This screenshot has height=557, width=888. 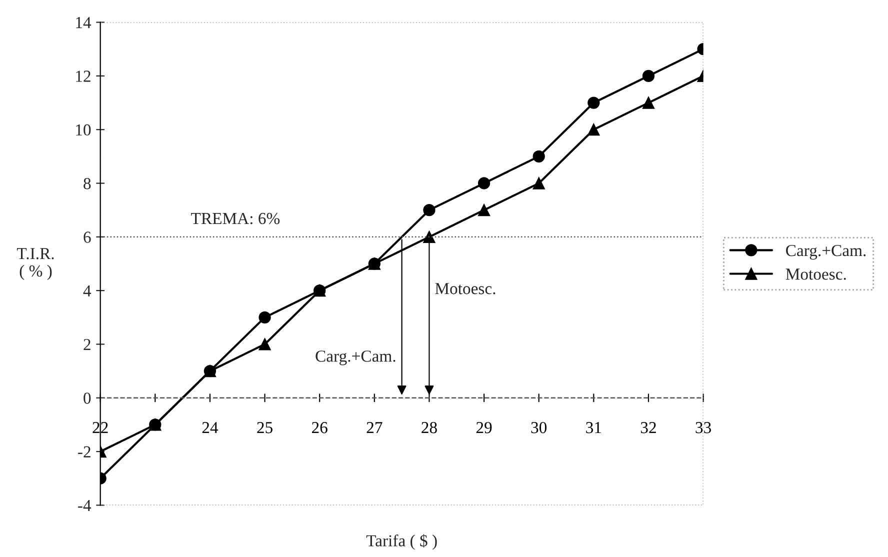 I want to click on annotation: Carg.+Cam., so click(x=356, y=358).